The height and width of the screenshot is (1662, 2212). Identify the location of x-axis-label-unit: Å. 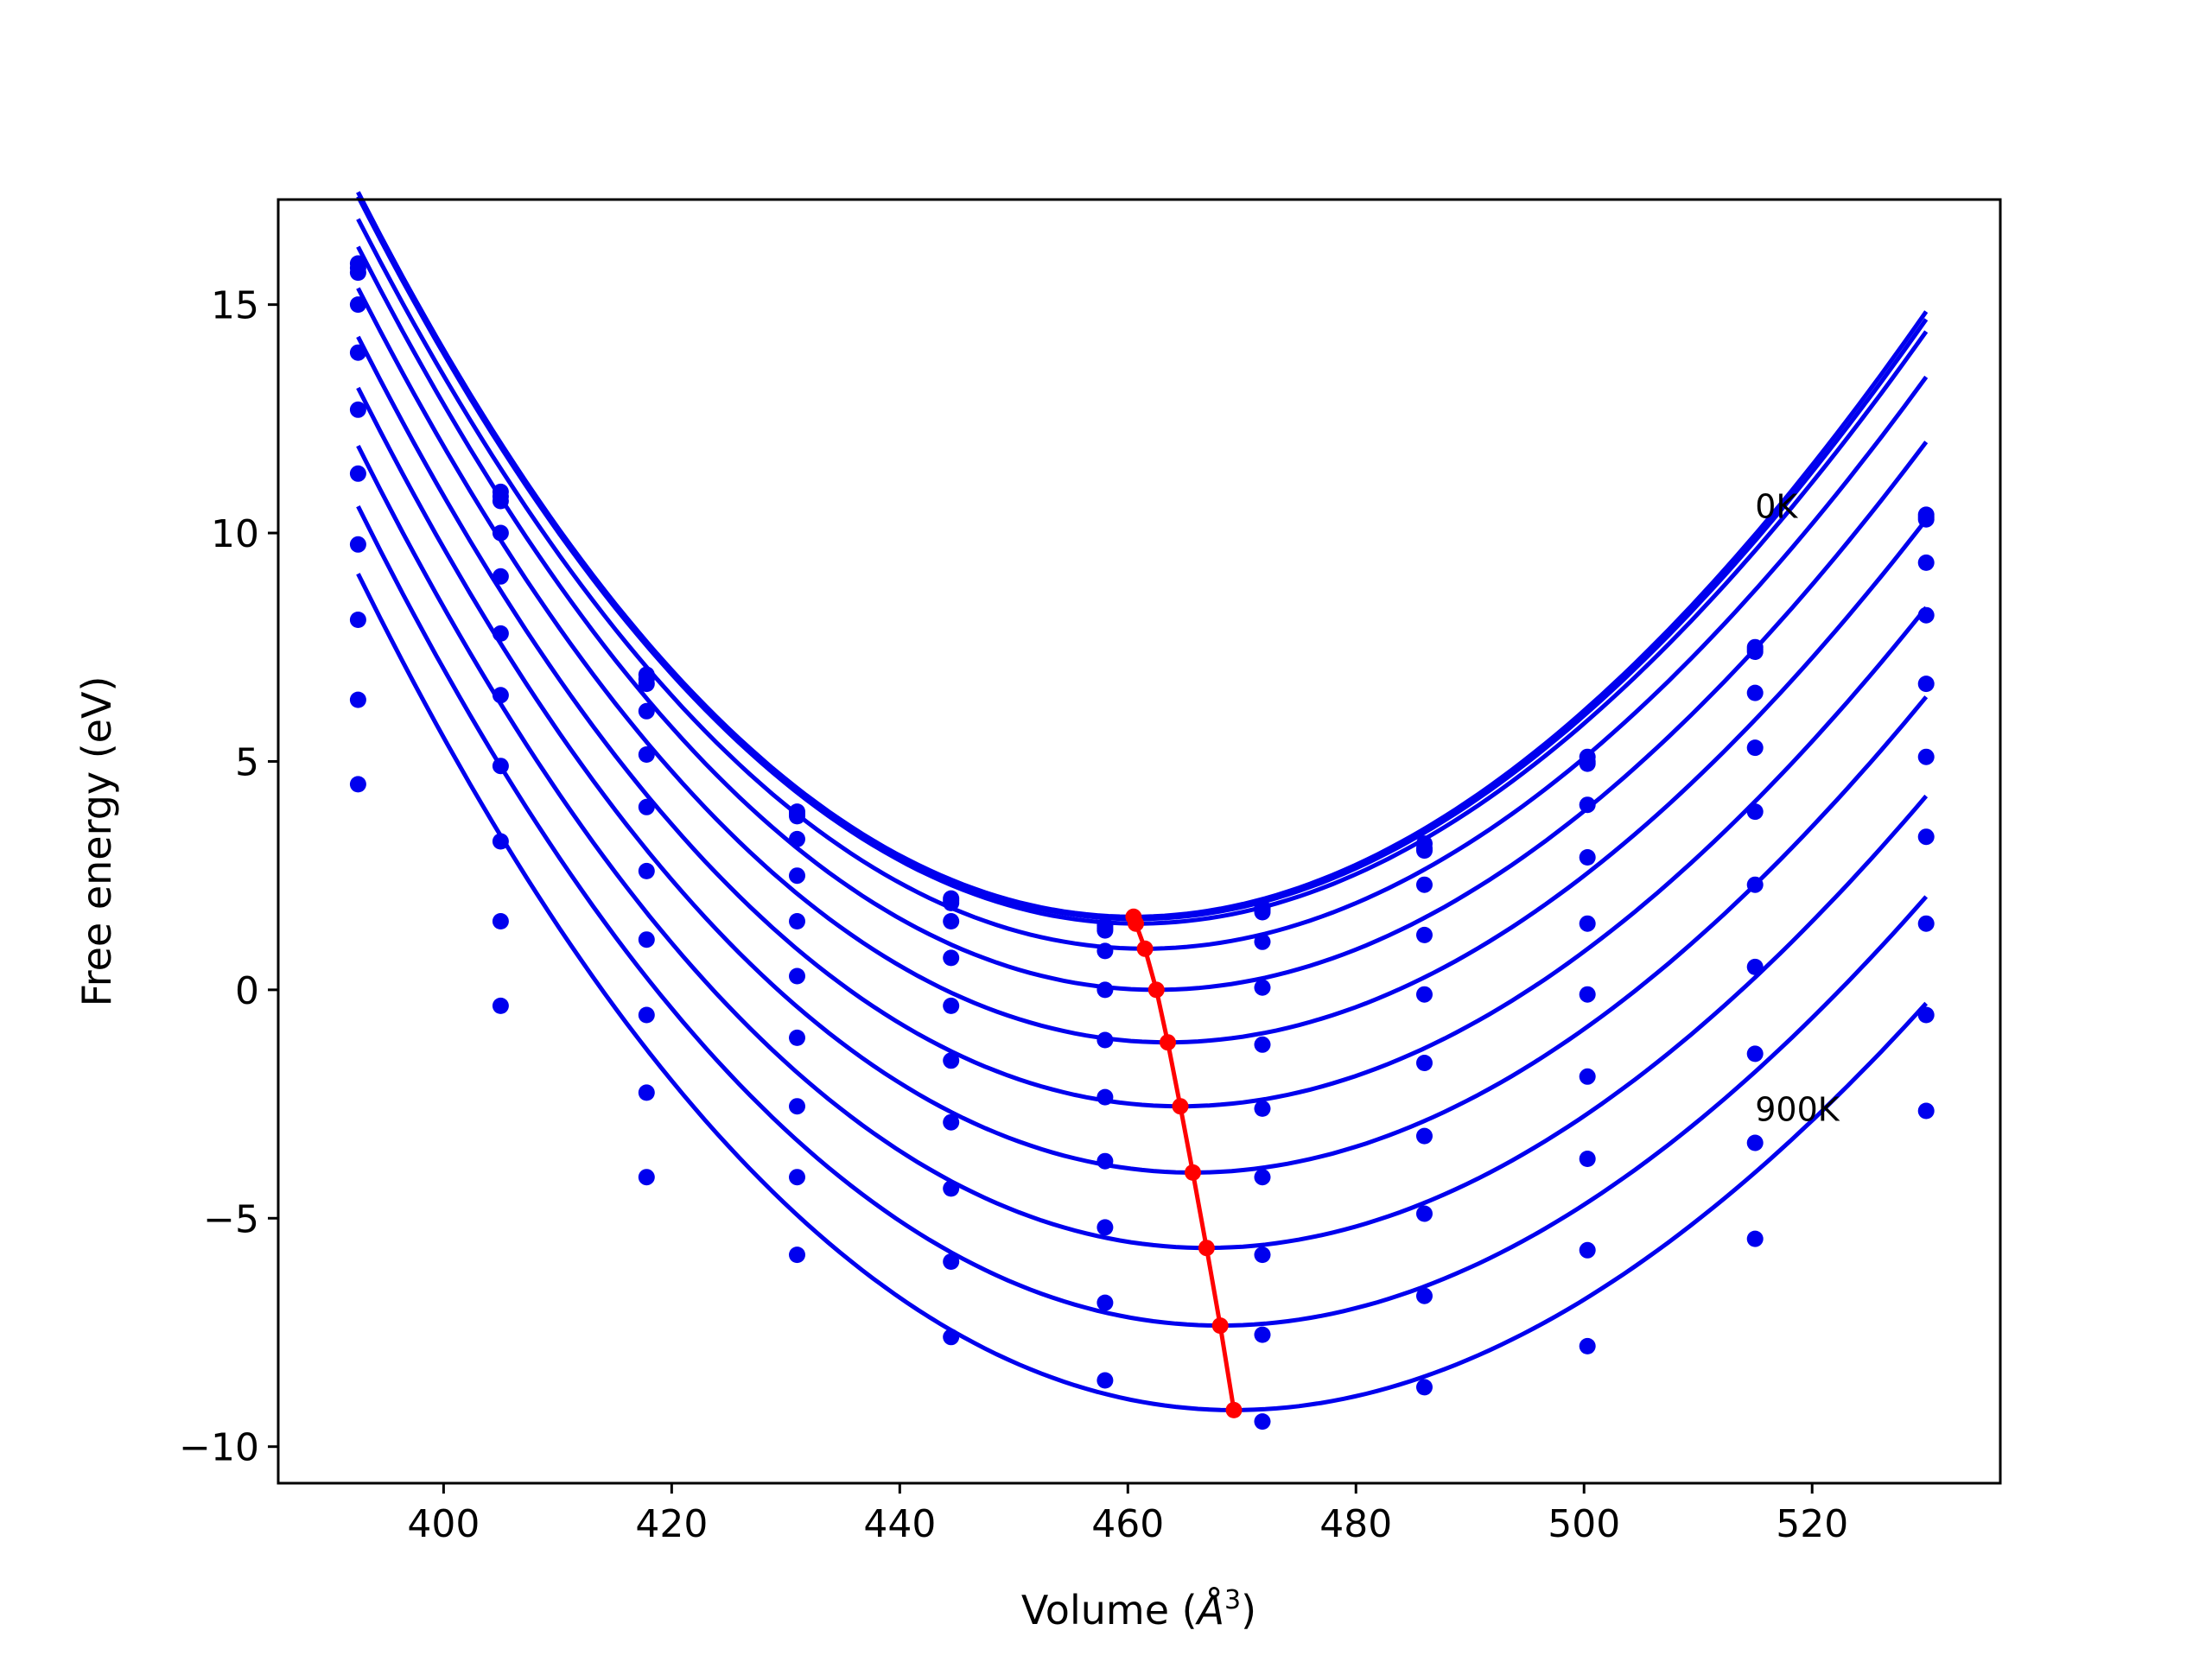
(1209, 1610).